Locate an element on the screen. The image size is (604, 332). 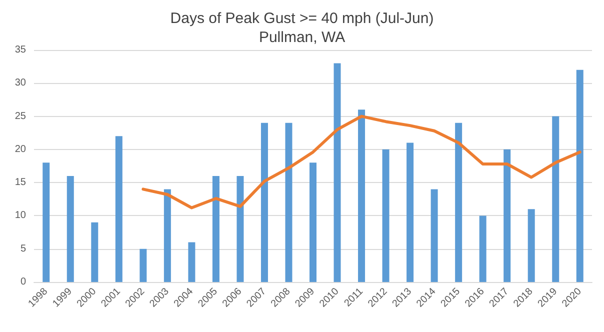
y-tick-label: 15 is located at coordinates (20, 182).